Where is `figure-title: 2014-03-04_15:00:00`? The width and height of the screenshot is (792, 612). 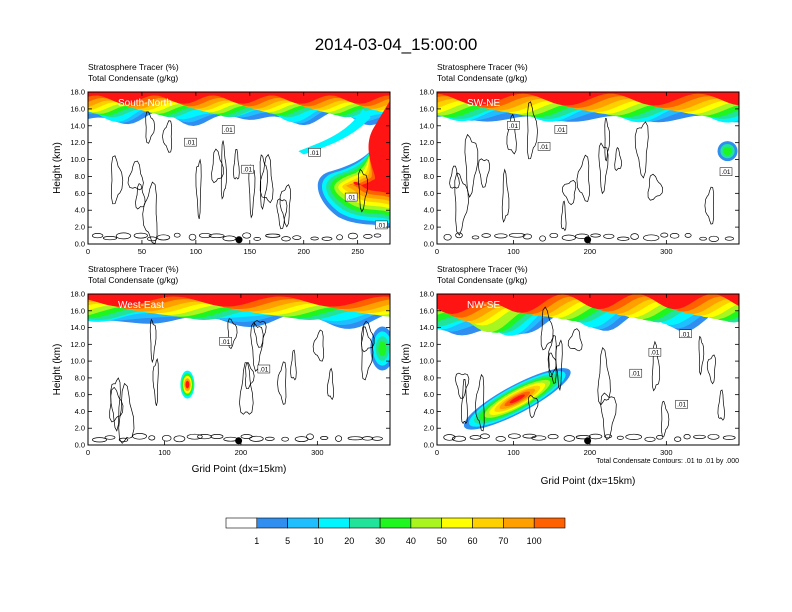
figure-title: 2014-03-04_15:00:00 is located at coordinates (396, 44).